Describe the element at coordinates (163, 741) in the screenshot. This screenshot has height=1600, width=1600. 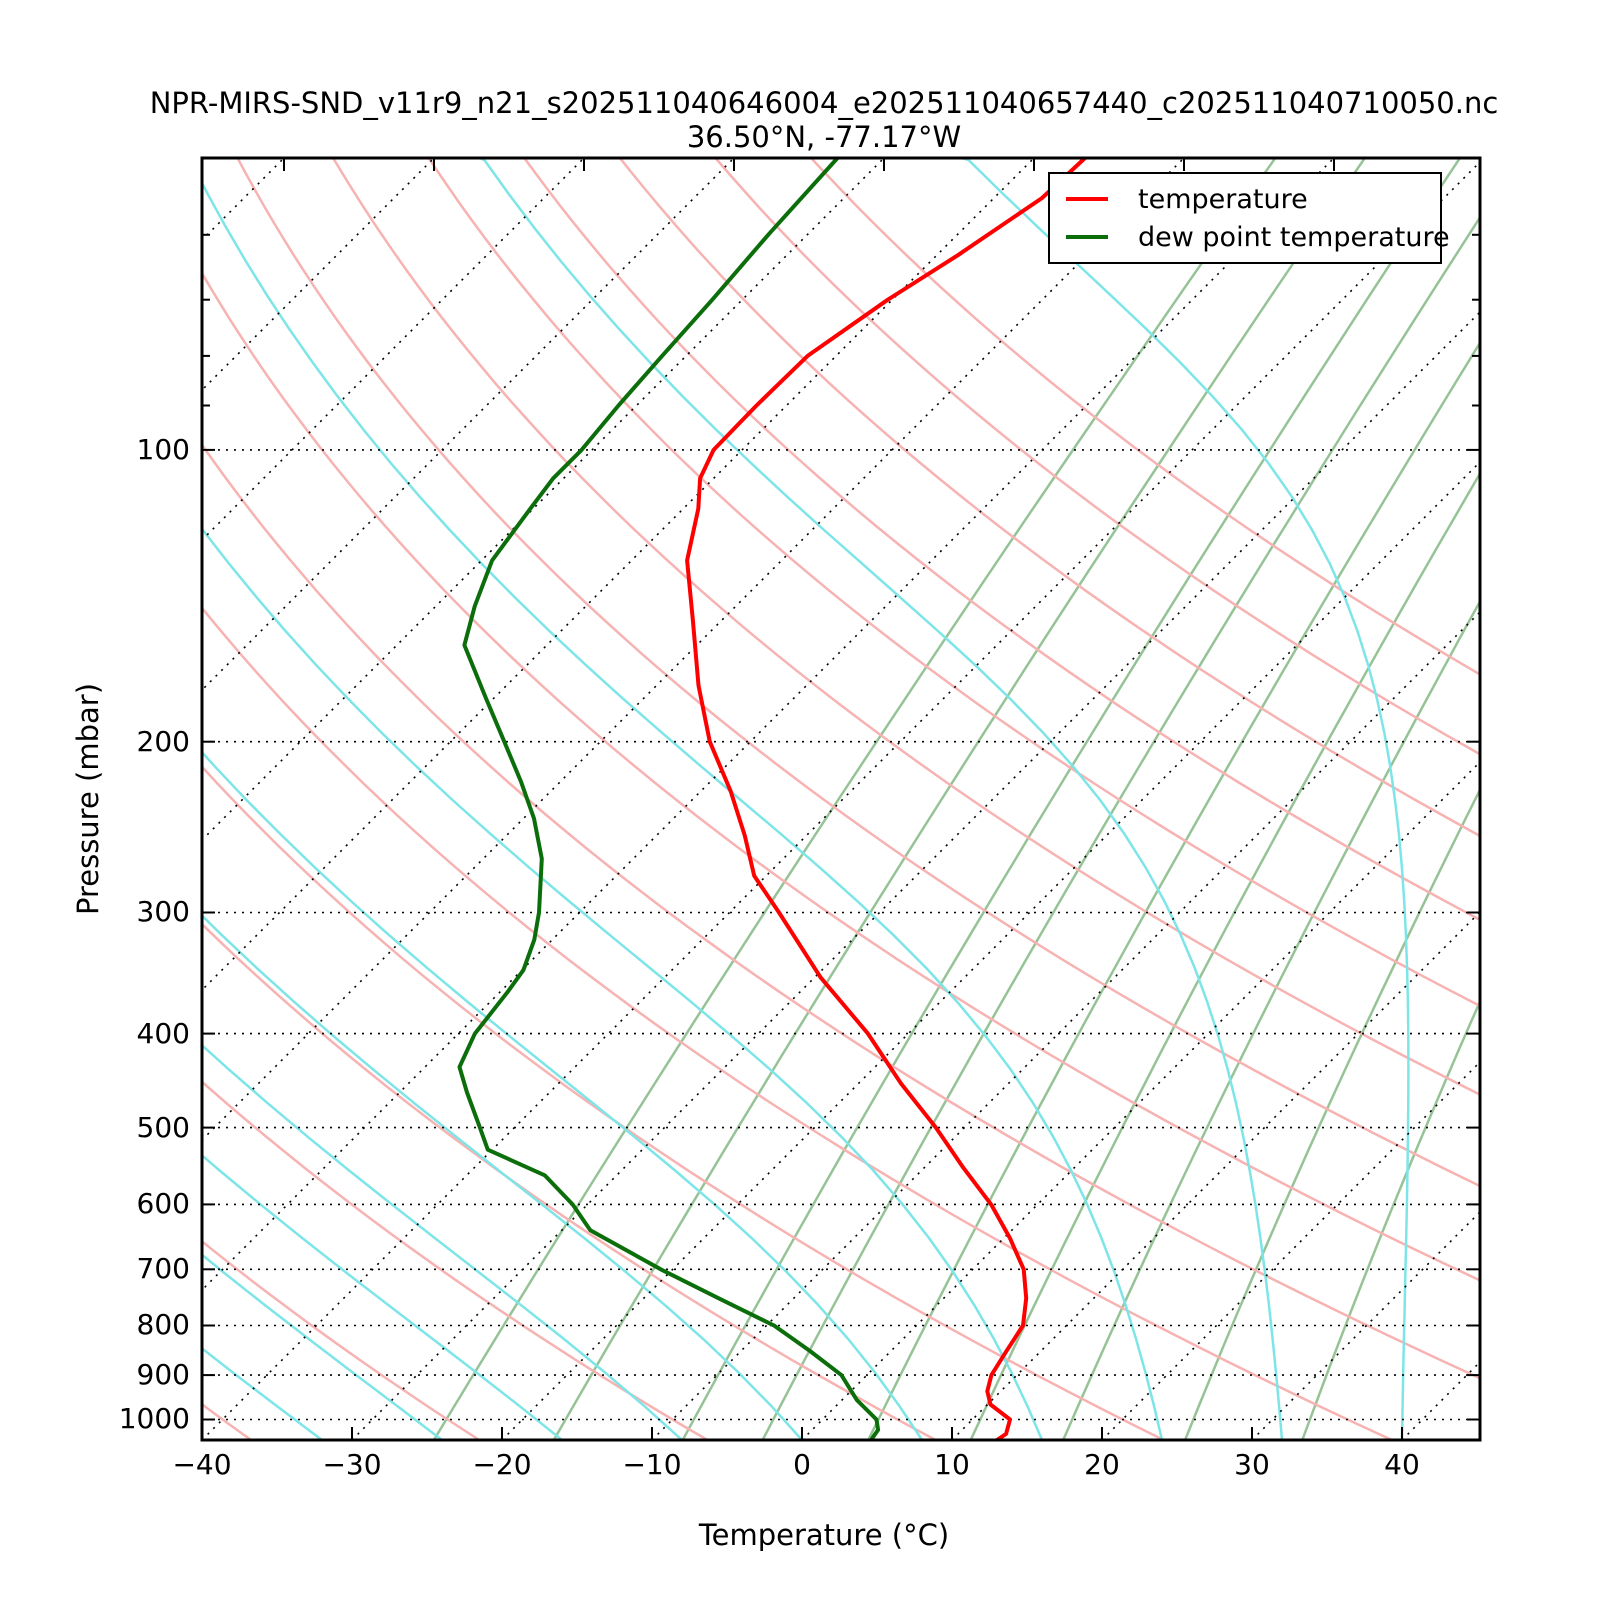
I see `y-tick-label: 200` at that location.